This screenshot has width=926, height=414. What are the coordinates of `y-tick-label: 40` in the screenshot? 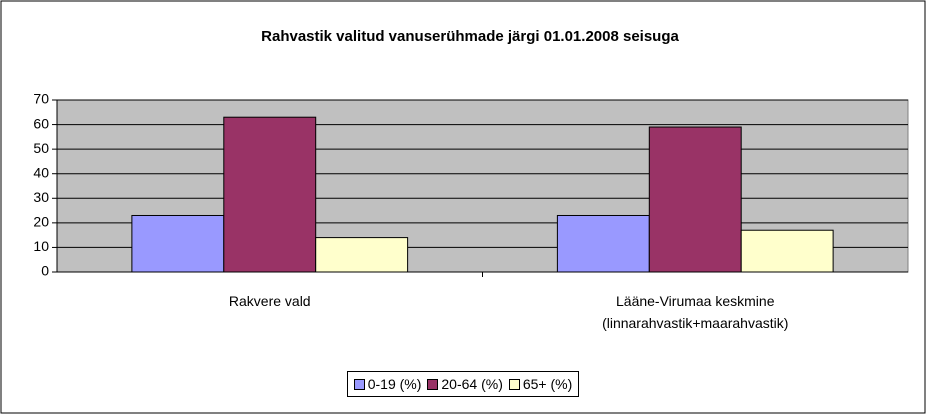 It's located at (41, 172).